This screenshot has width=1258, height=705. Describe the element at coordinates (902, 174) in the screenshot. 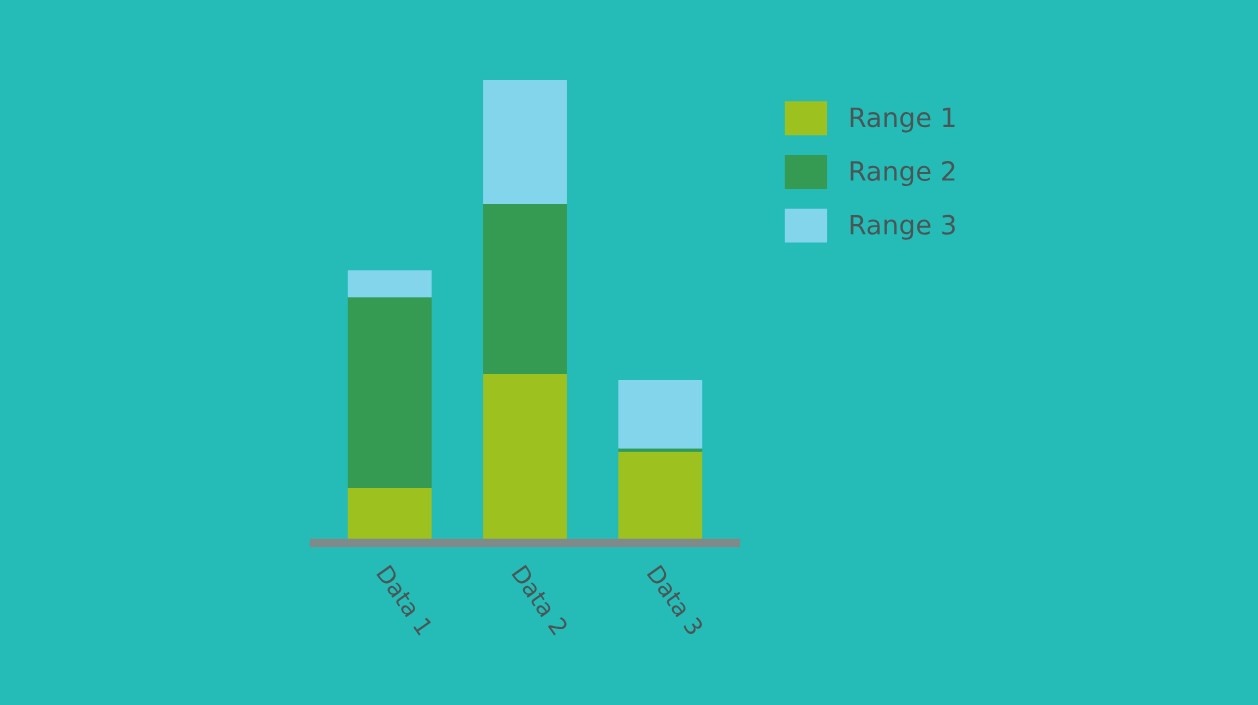

I see `legend-label: Range 2` at that location.